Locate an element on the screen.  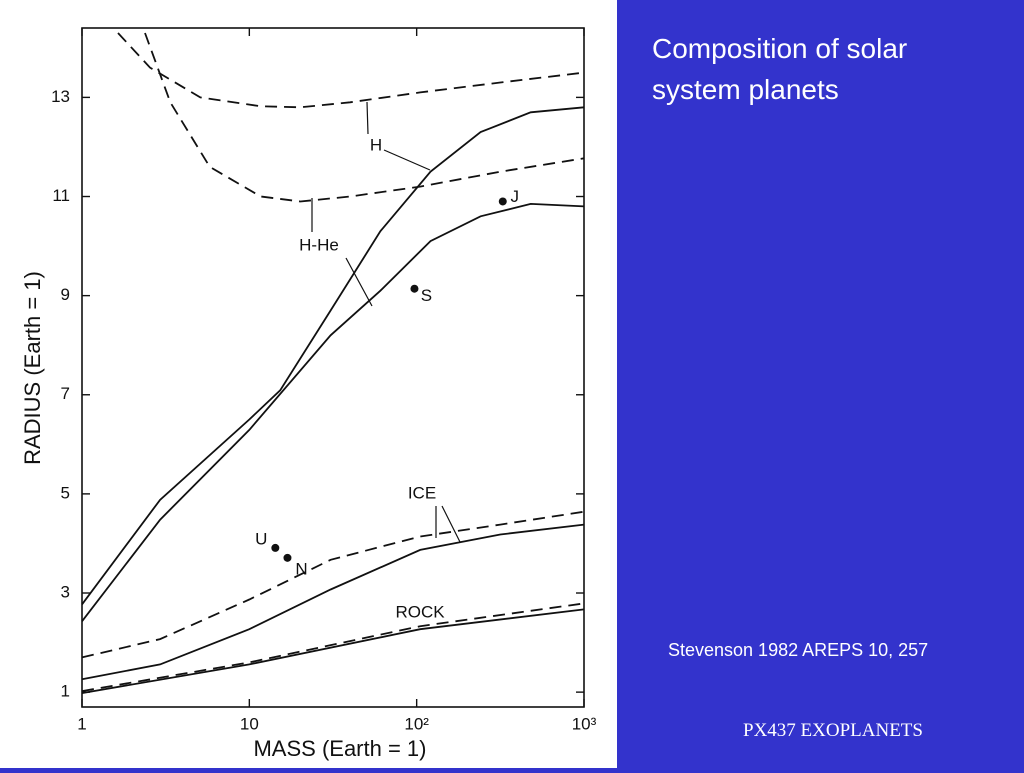
y-tick-label: 5 is located at coordinates (65, 492).